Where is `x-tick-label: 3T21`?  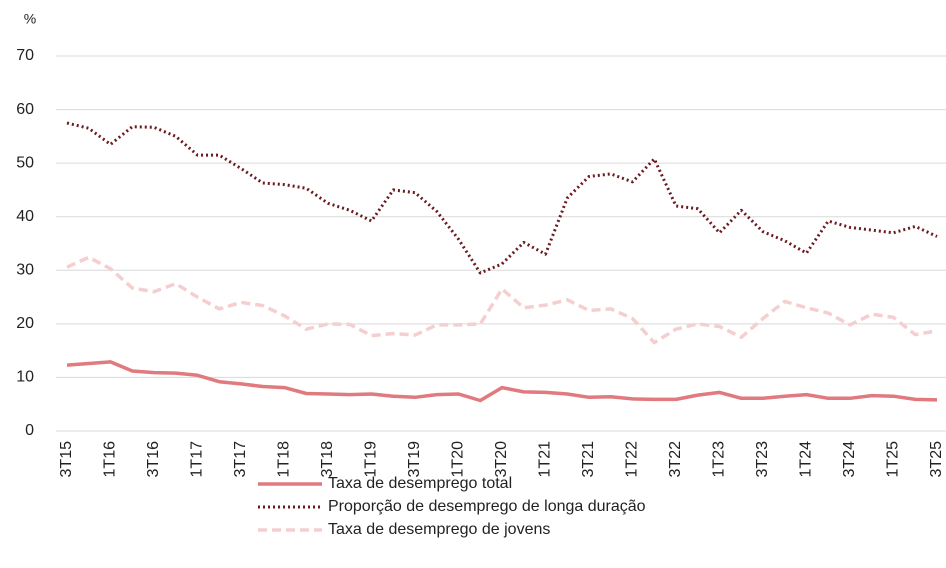
x-tick-label: 3T21 is located at coordinates (588, 459).